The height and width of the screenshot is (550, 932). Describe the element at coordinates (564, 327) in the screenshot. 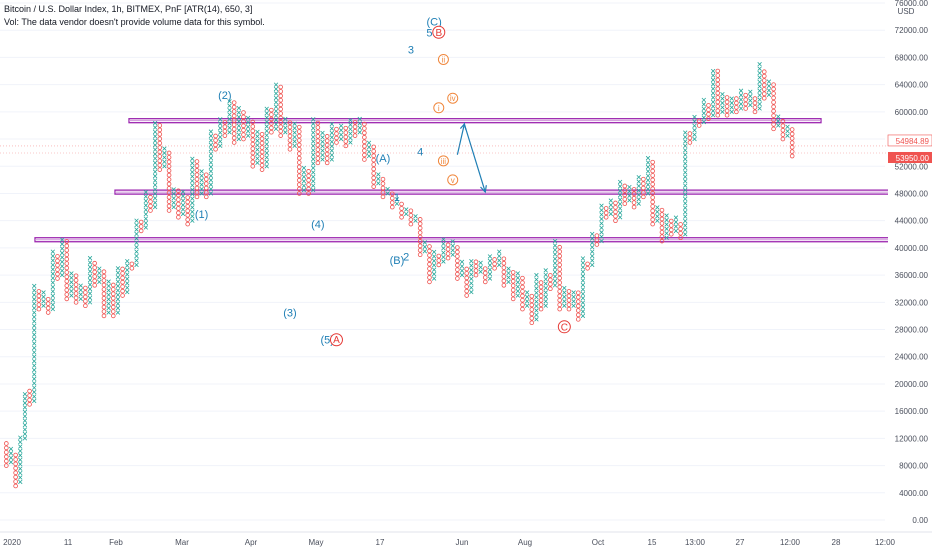

I see `wave-label: C` at that location.